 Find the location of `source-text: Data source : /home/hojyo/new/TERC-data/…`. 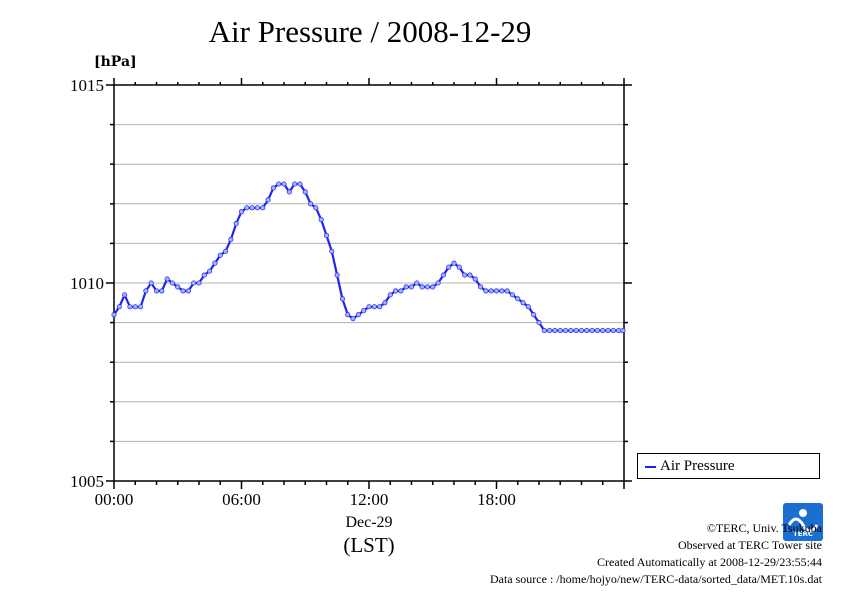

source-text: Data source : /home/hojyo/new/TERC-data/… is located at coordinates (655, 579).